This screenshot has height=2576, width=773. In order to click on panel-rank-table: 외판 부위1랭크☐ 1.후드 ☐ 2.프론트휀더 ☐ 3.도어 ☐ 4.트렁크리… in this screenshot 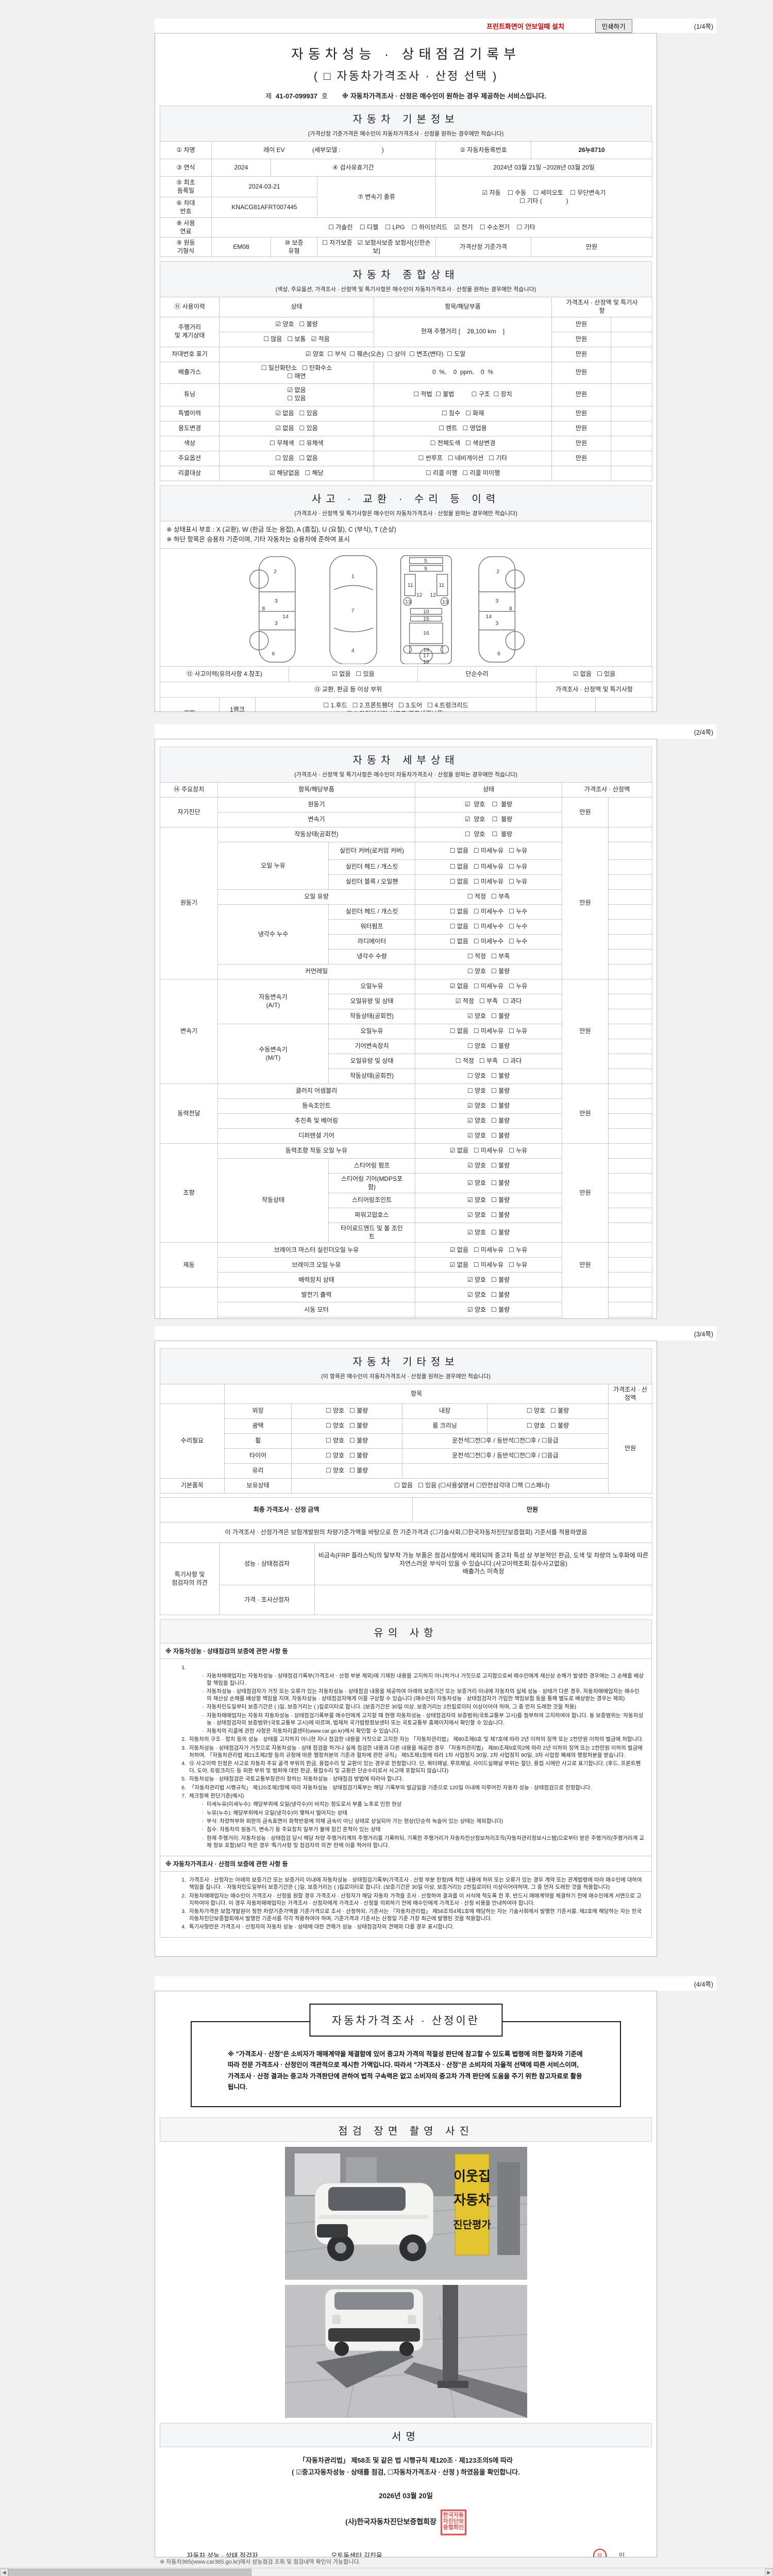, I will do `click(406, 704)`.